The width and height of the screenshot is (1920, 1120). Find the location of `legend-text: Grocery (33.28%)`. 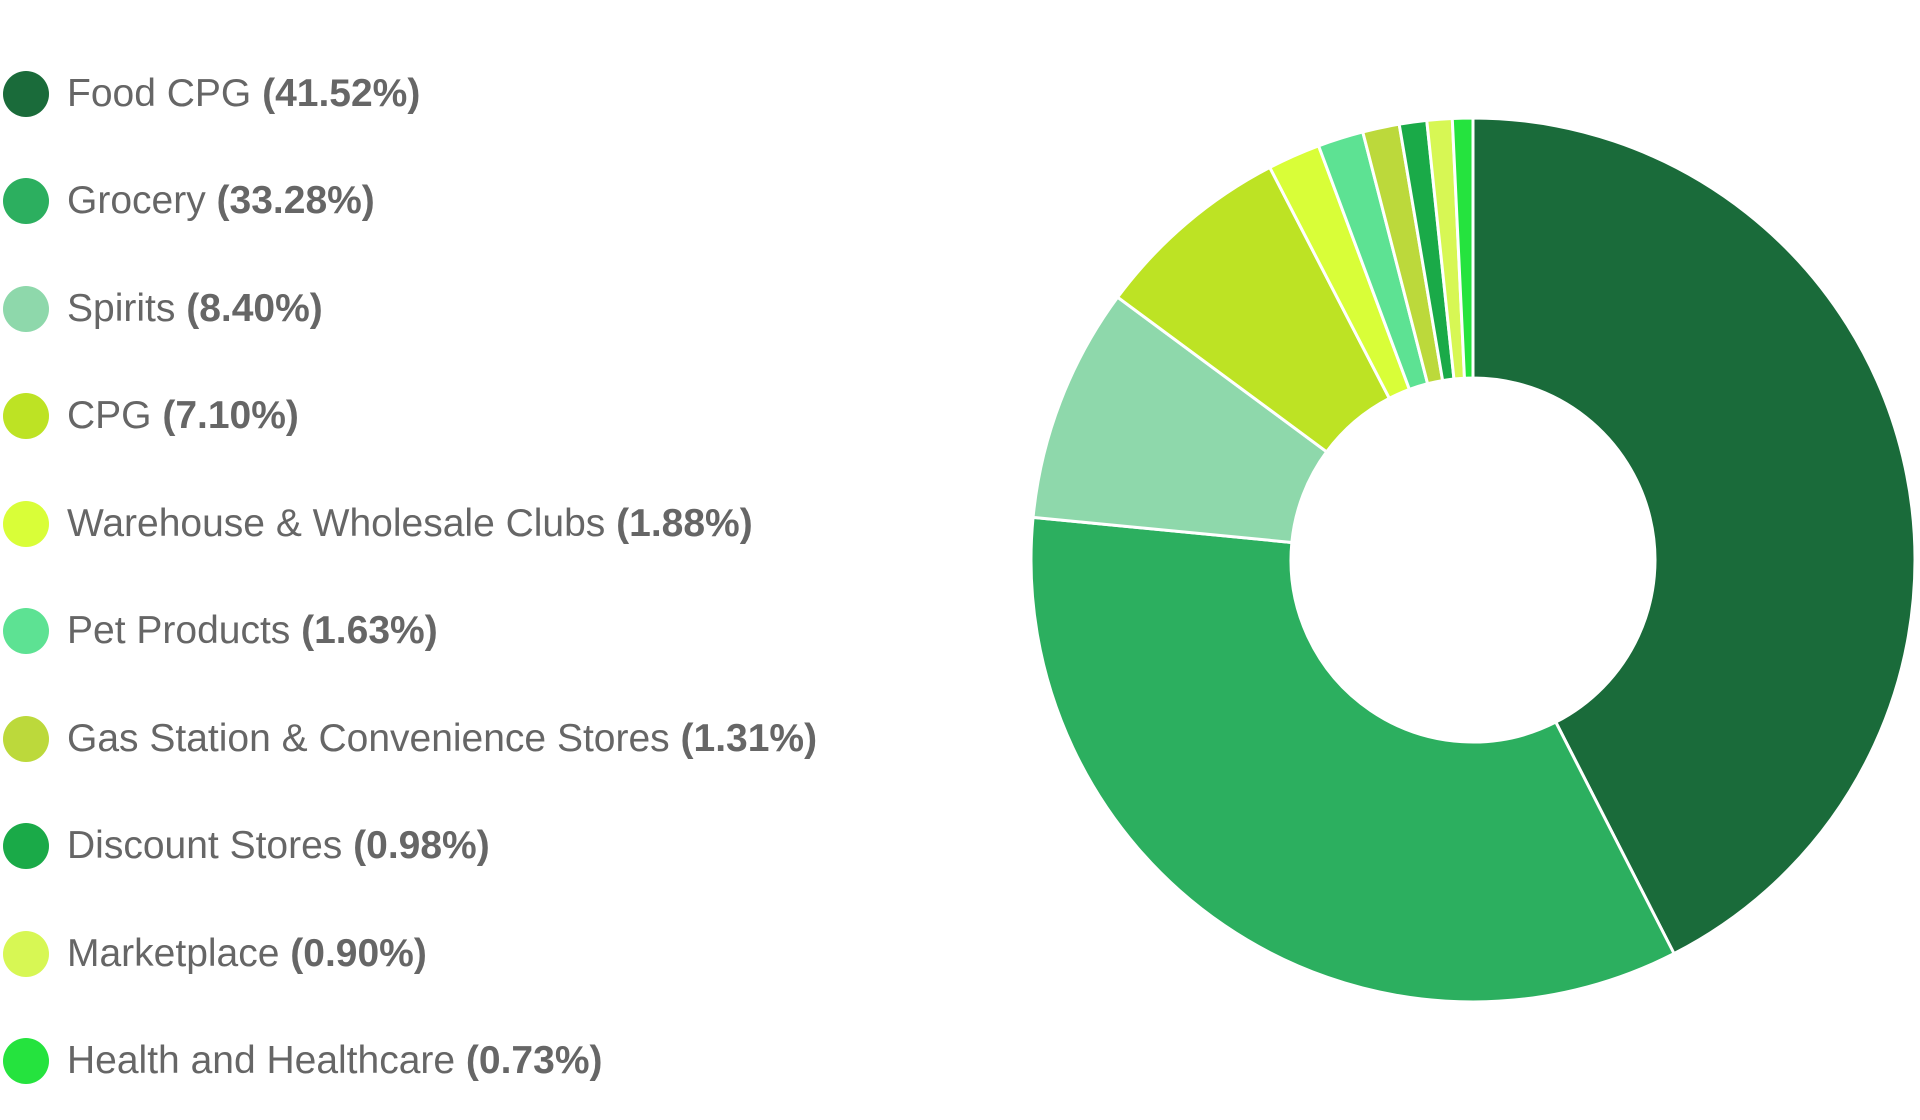

legend-text: Grocery (33.28%) is located at coordinates (221, 201).